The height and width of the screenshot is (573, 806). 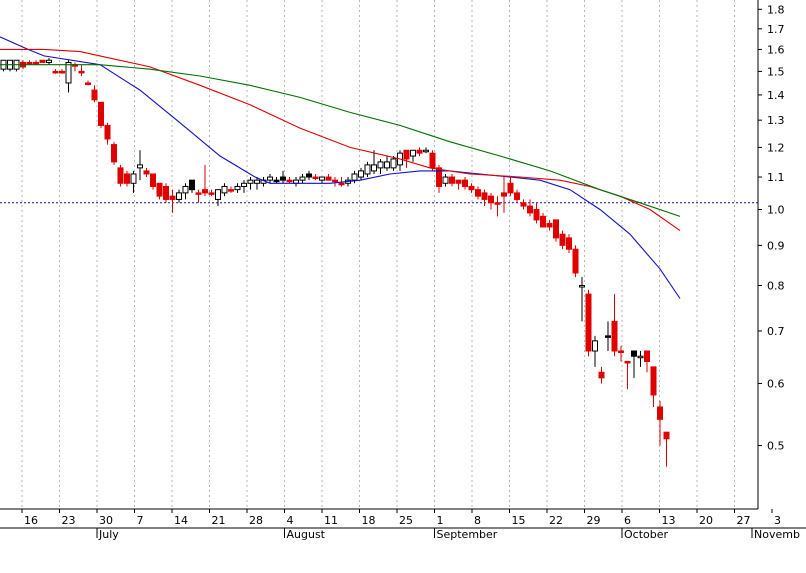 What do you see at coordinates (440, 520) in the screenshot?
I see `x-tick-label: 1` at bounding box center [440, 520].